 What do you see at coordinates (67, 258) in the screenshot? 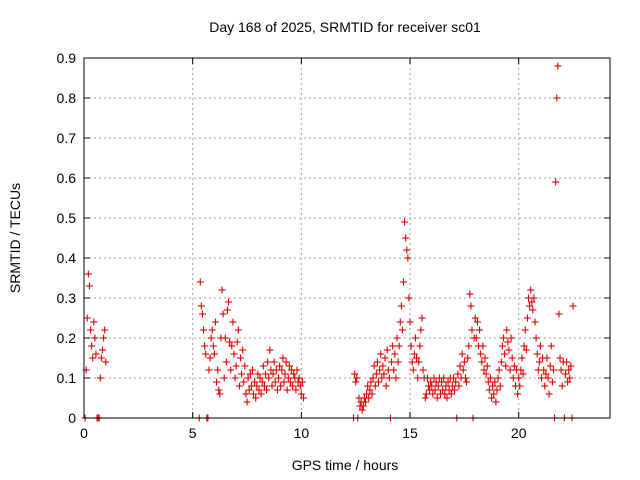
I see `y-tick-label: 0.4` at bounding box center [67, 258].